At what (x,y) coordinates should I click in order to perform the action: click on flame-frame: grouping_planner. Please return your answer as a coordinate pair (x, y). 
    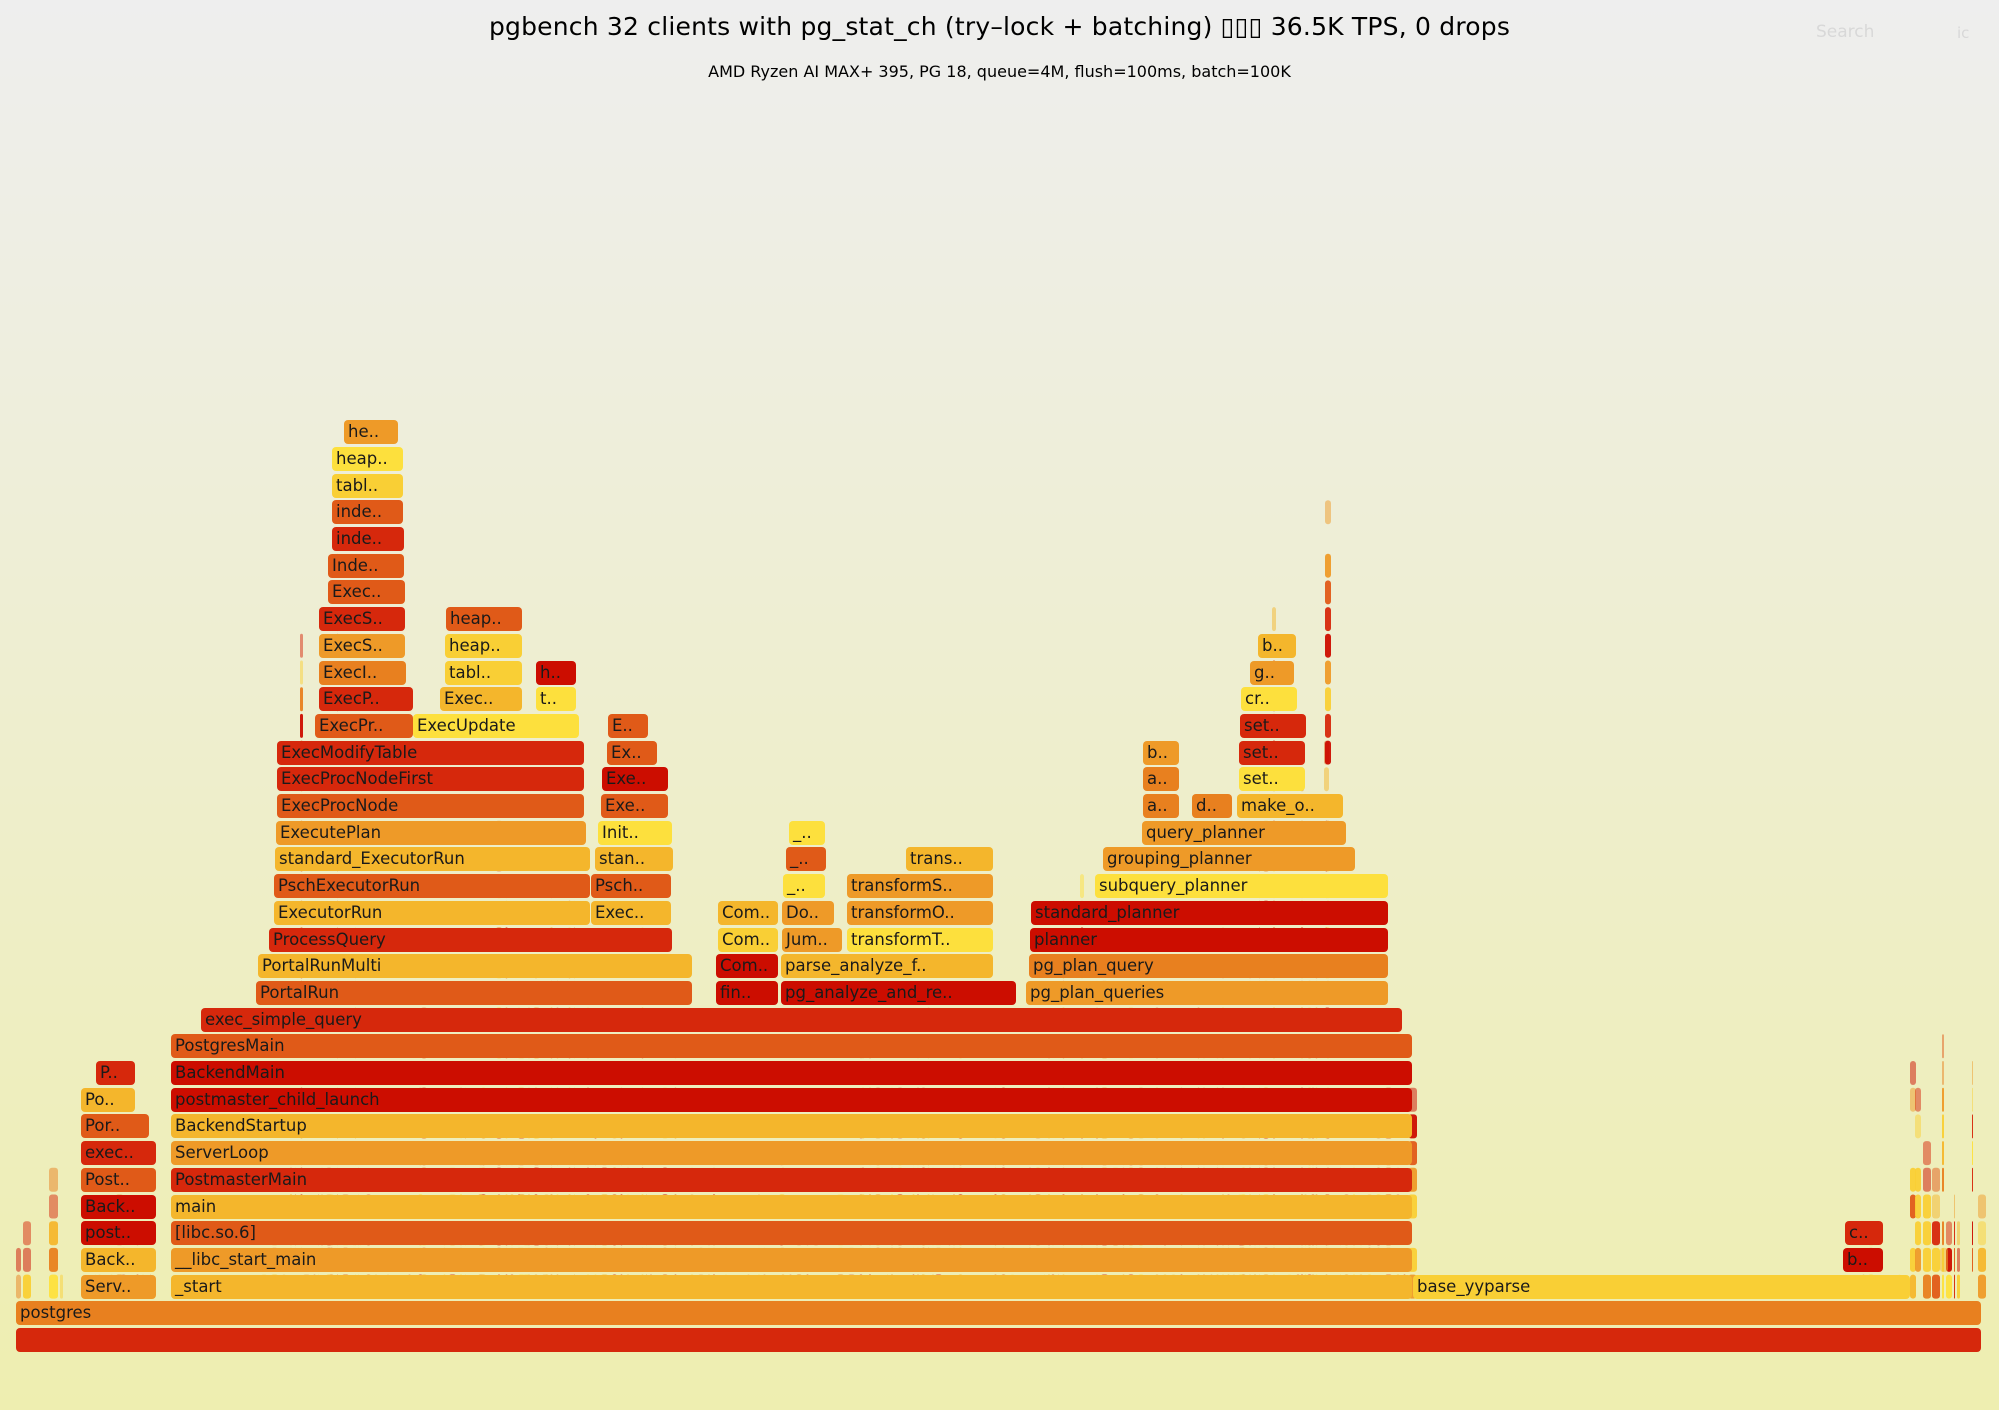
    Looking at the image, I should click on (1229, 859).